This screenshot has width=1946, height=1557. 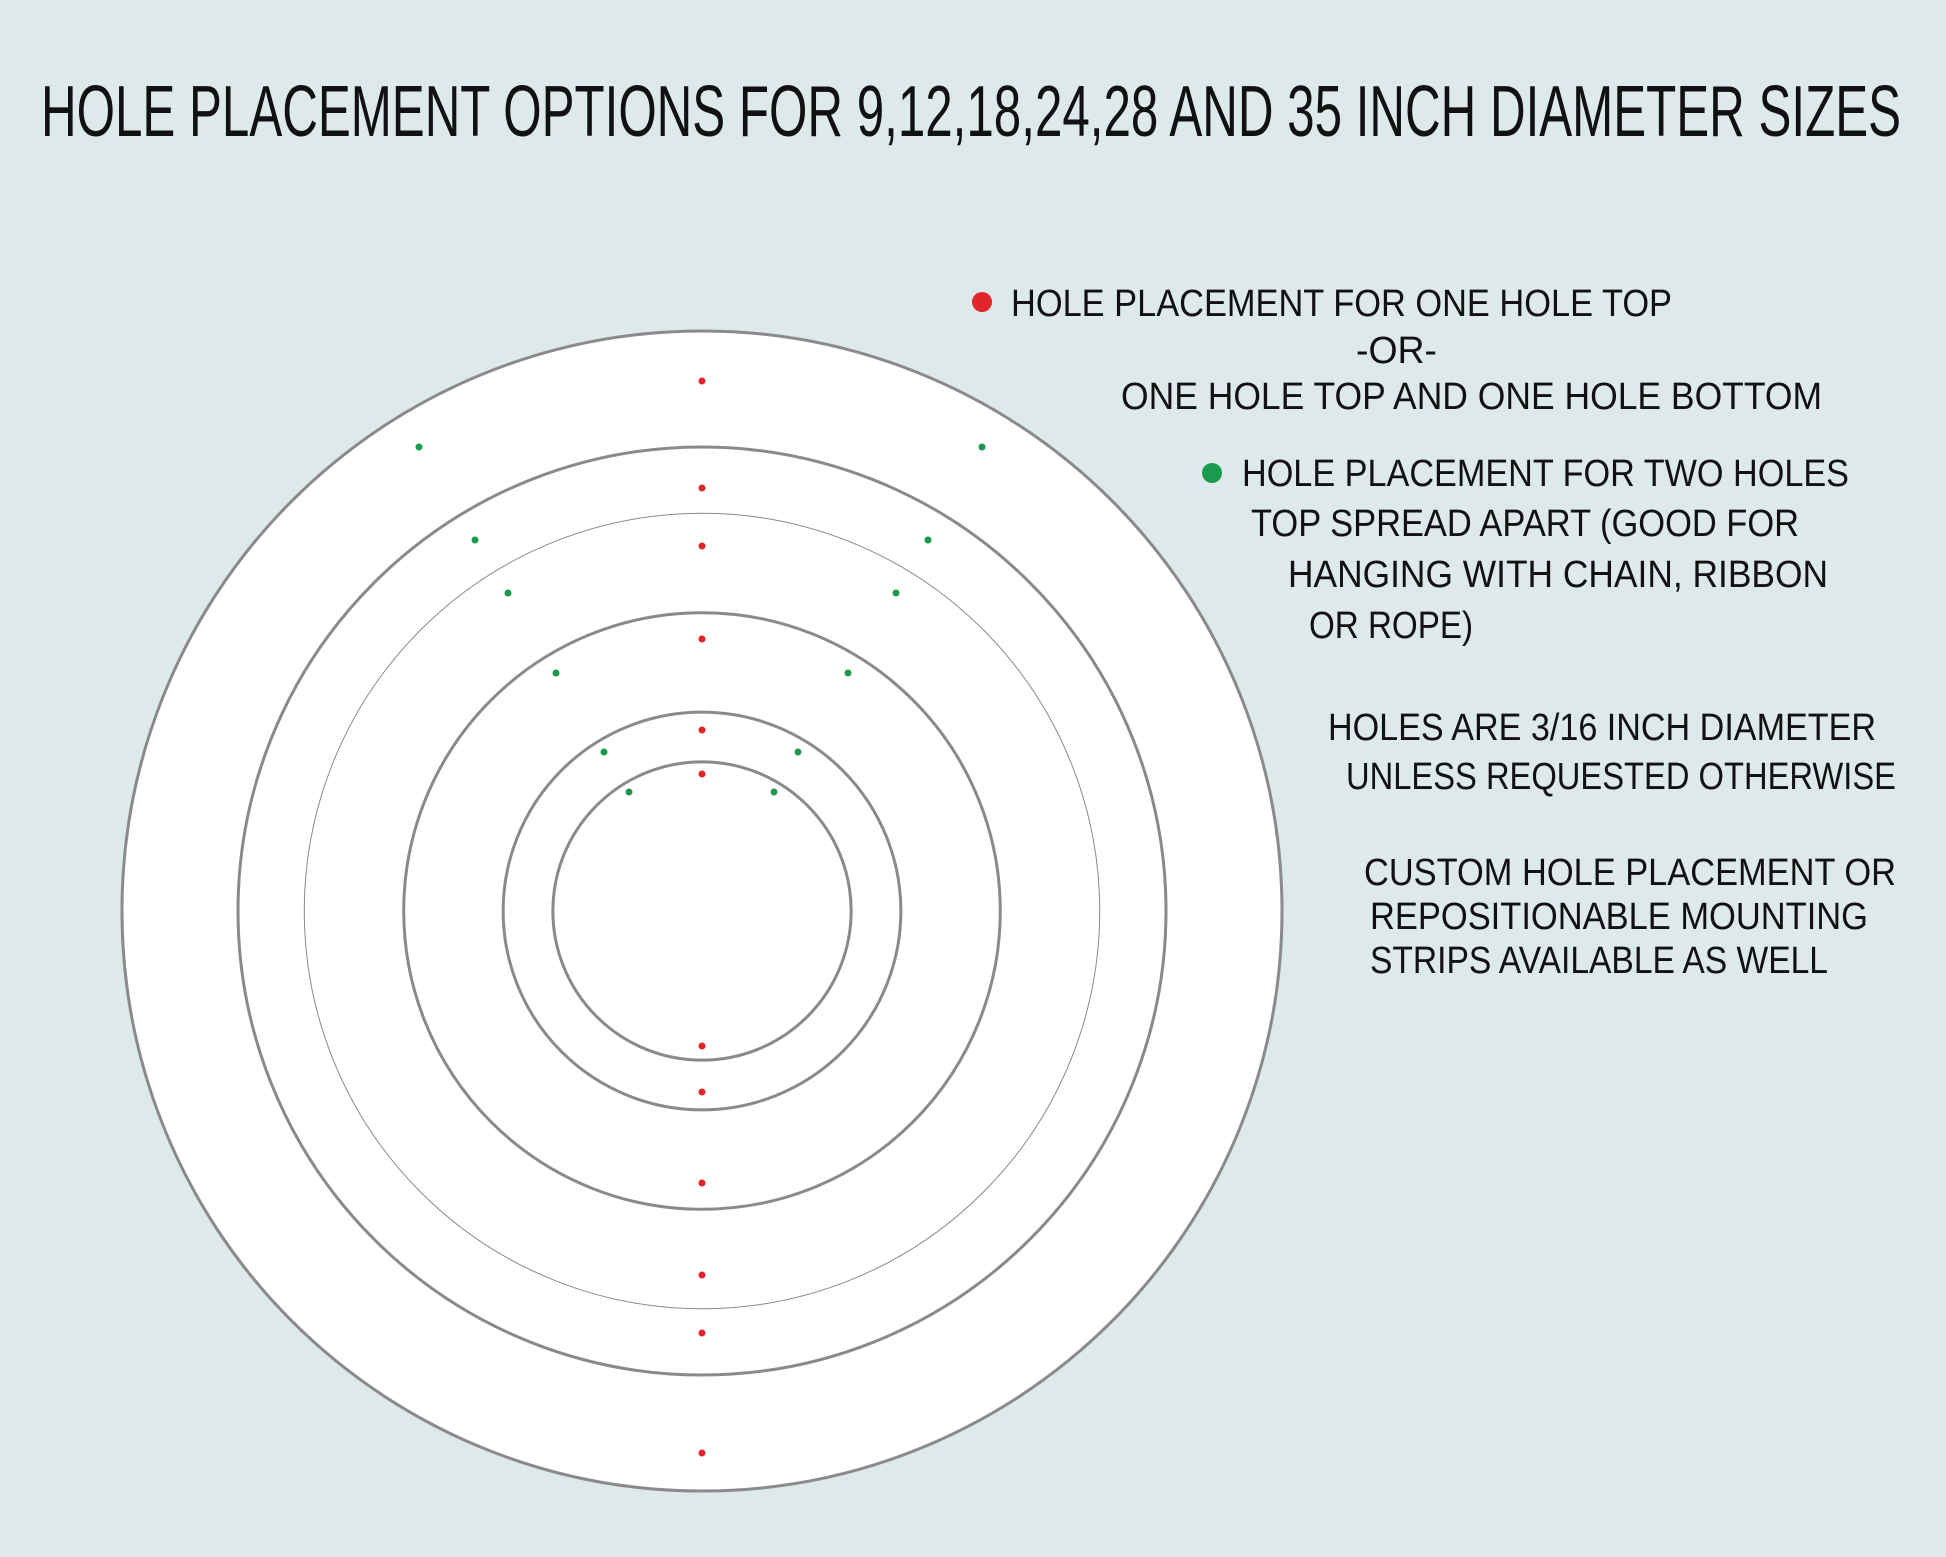 I want to click on legend-two-holes-line-1: HOLE PLACEMENT FOR TWO HOLES, so click(x=1545, y=474).